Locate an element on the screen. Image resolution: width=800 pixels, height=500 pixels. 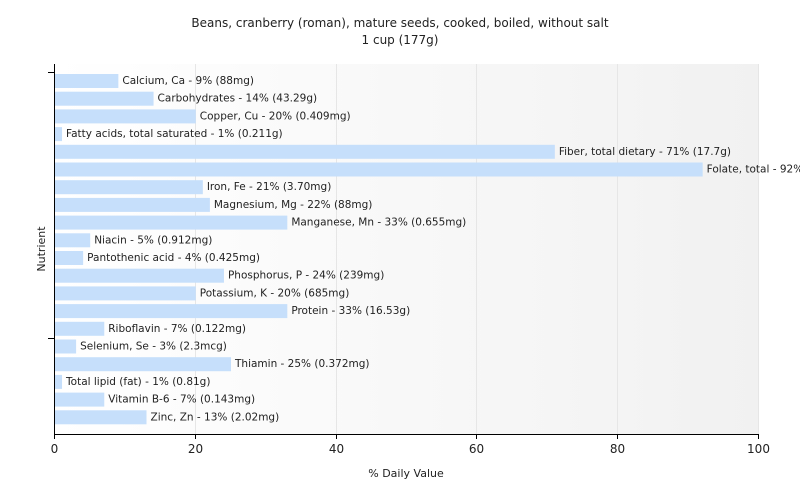
bar-label-17: Total lipid (fat) - 1% (0.81g) is located at coordinates (137, 382).